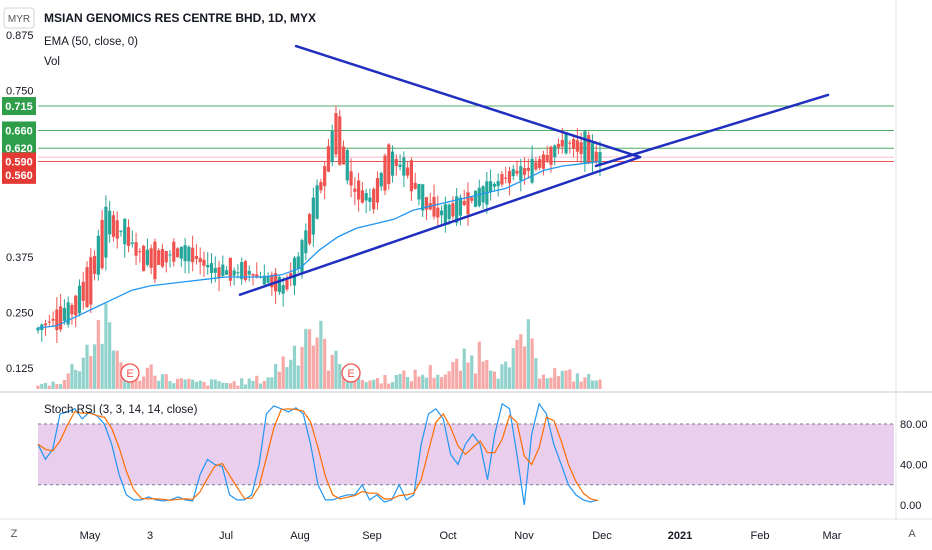 The width and height of the screenshot is (932, 550). I want to click on time-tick-label: Aug, so click(300, 536).